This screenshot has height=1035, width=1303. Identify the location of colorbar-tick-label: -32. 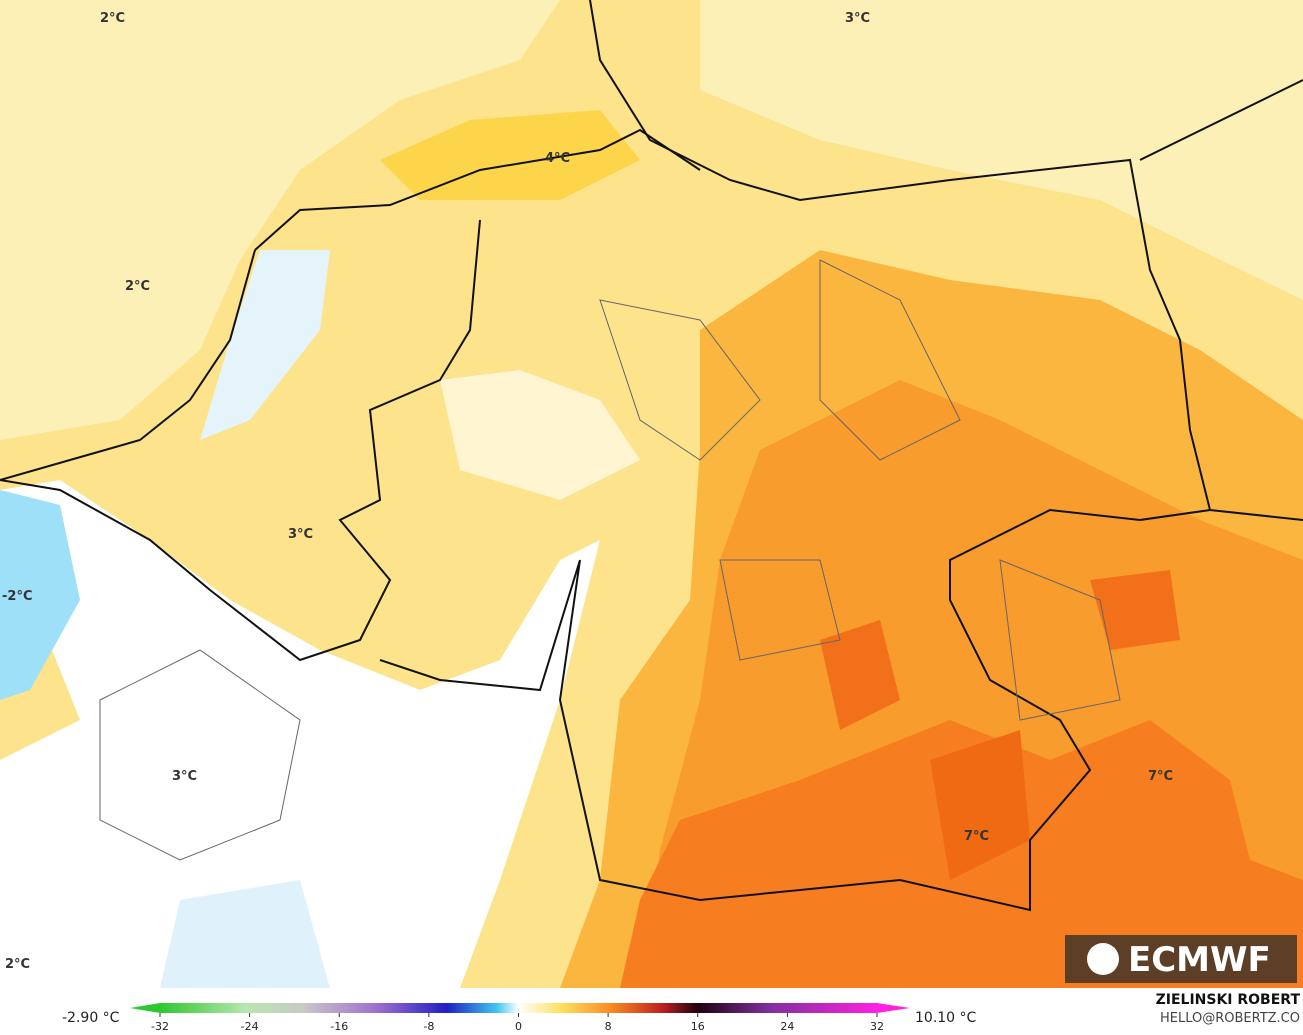
(160, 1026).